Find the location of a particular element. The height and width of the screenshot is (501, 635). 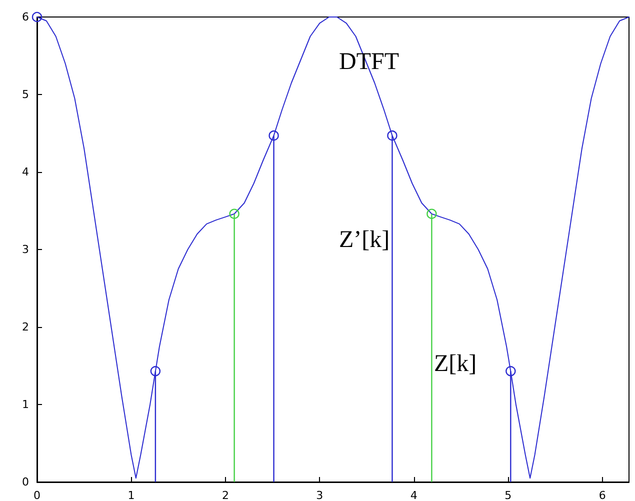

y-tick-label: 0 is located at coordinates (25, 482).